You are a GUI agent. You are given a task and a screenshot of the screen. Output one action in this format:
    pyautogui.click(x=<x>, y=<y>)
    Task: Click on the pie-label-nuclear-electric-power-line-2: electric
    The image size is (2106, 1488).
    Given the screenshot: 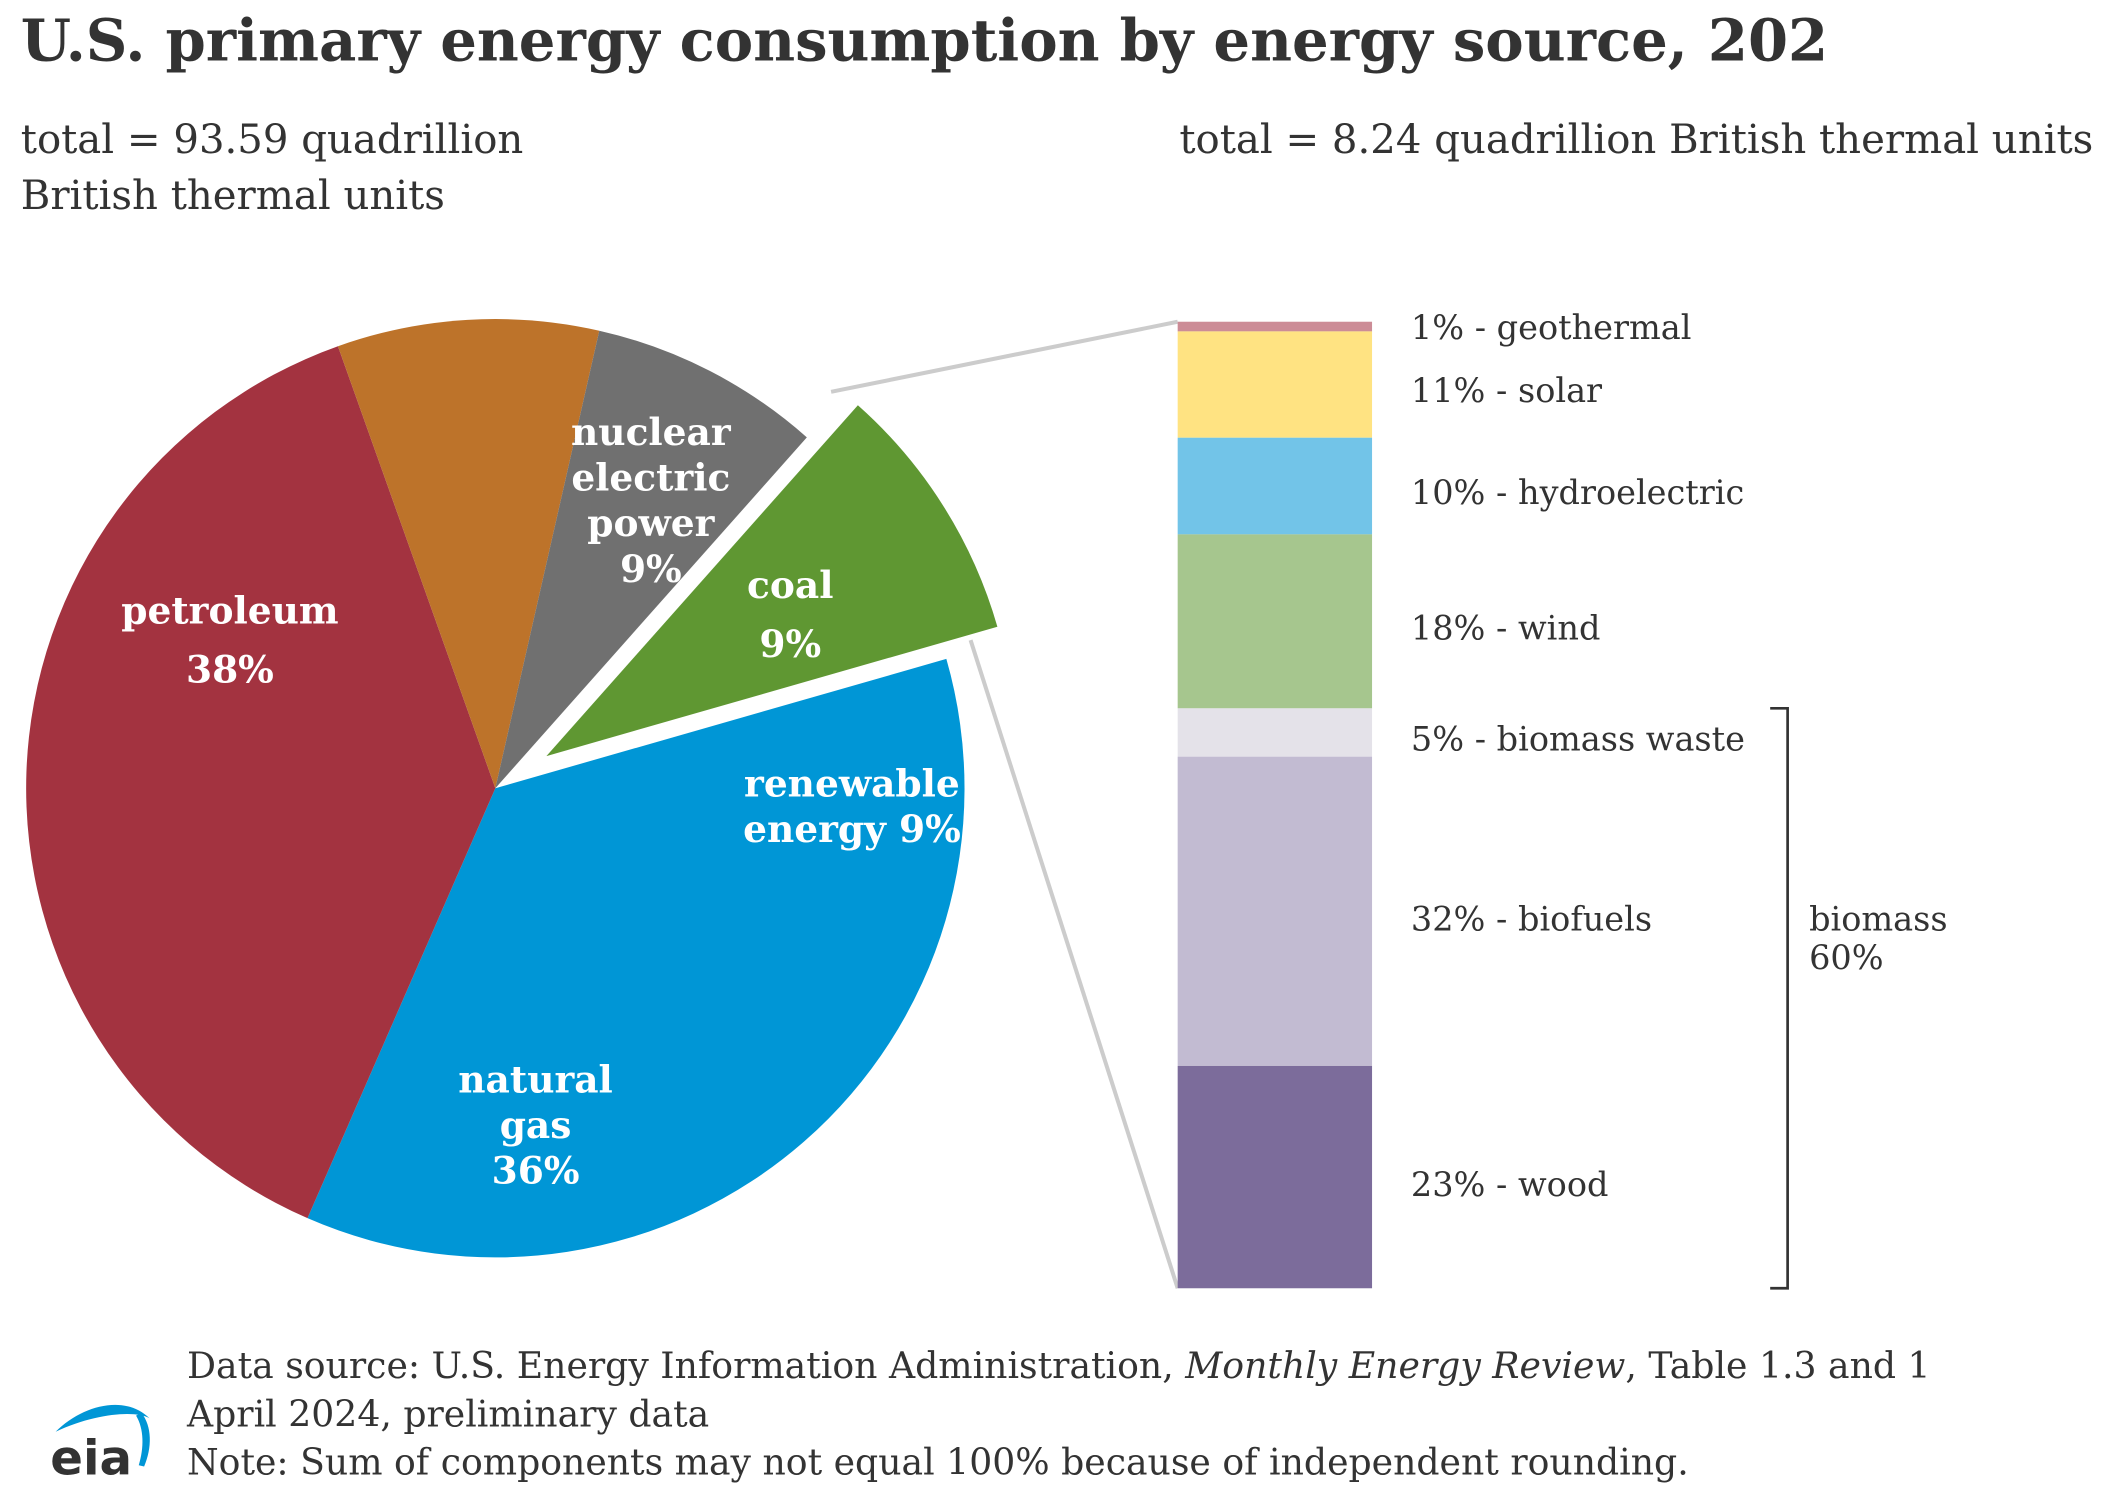 What is the action you would take?
    pyautogui.click(x=650, y=478)
    